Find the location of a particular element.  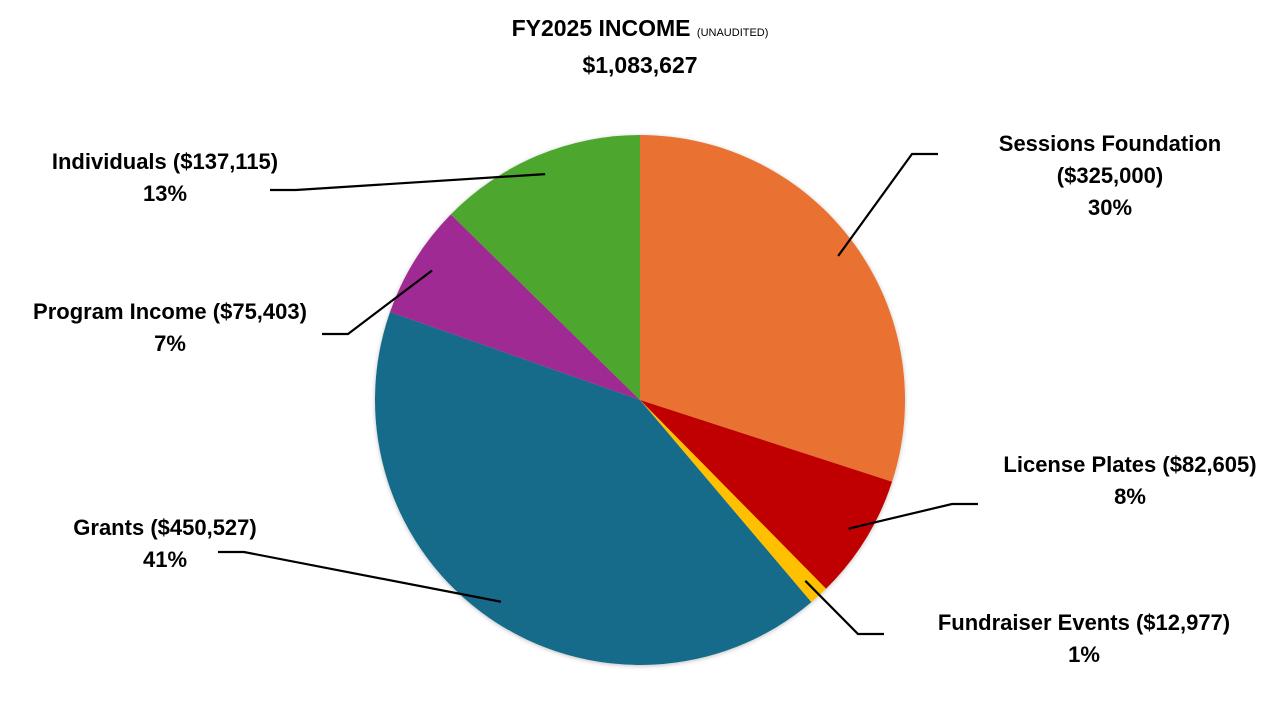

slice-label-license-plates: License Plates ($82,605) 8% is located at coordinates (1130, 481).